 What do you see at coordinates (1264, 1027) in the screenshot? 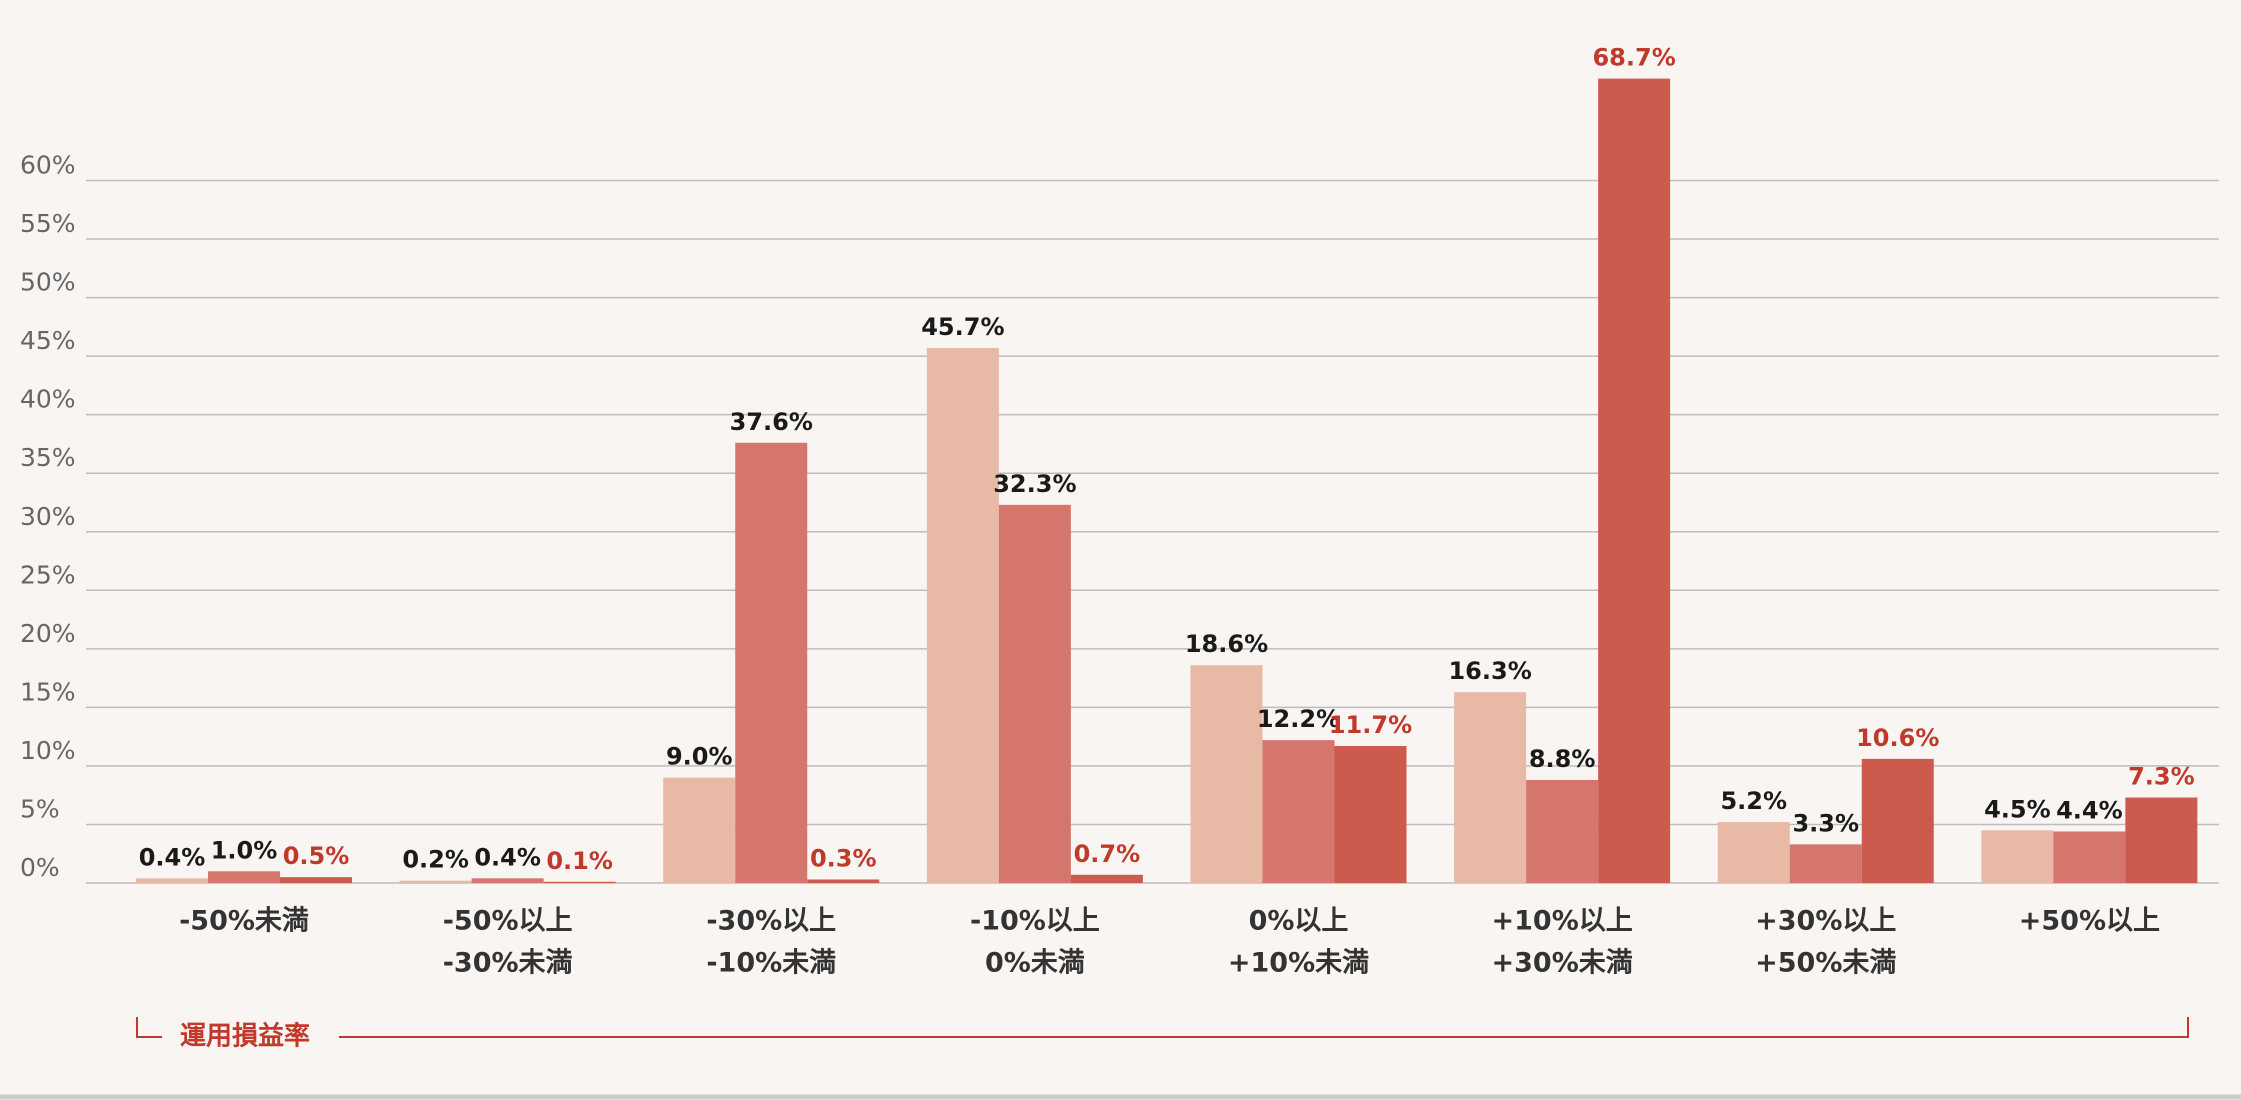
I see `bracket-right` at bounding box center [1264, 1027].